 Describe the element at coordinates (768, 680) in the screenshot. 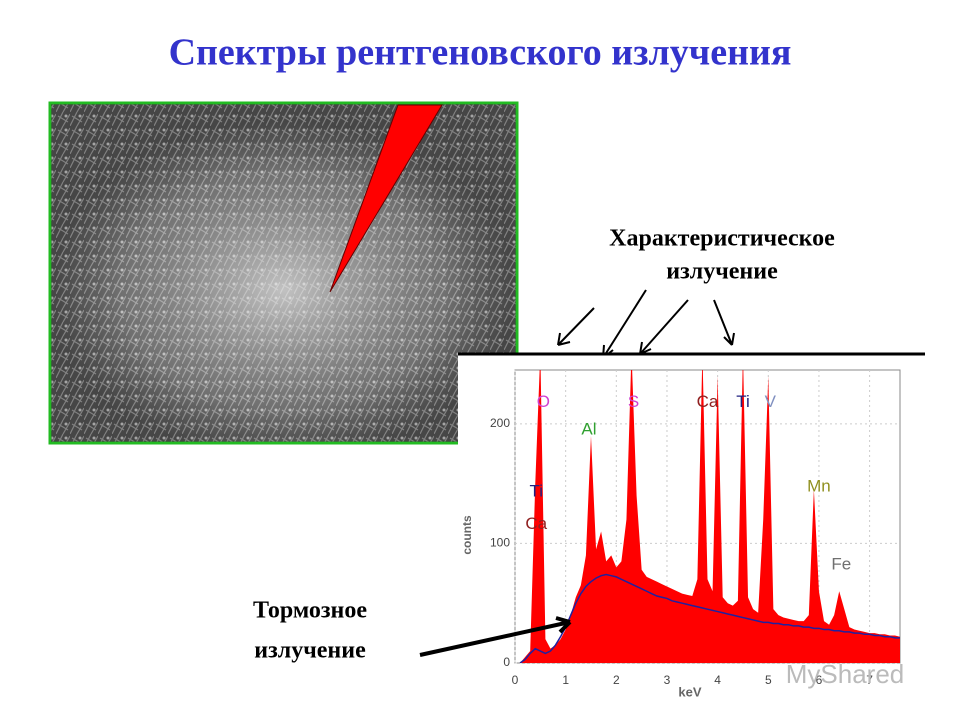

I see `x-tick-label: 5` at that location.